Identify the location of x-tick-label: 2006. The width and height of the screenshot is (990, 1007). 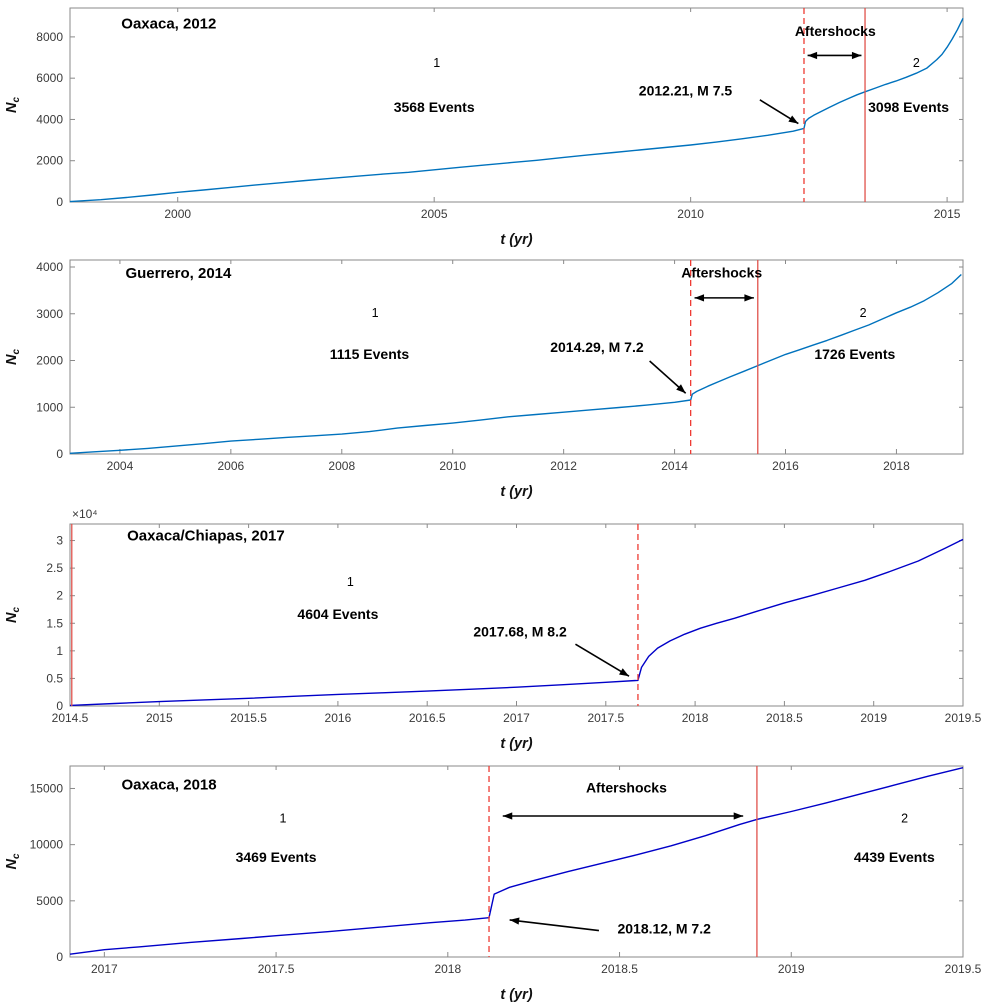
(230, 466).